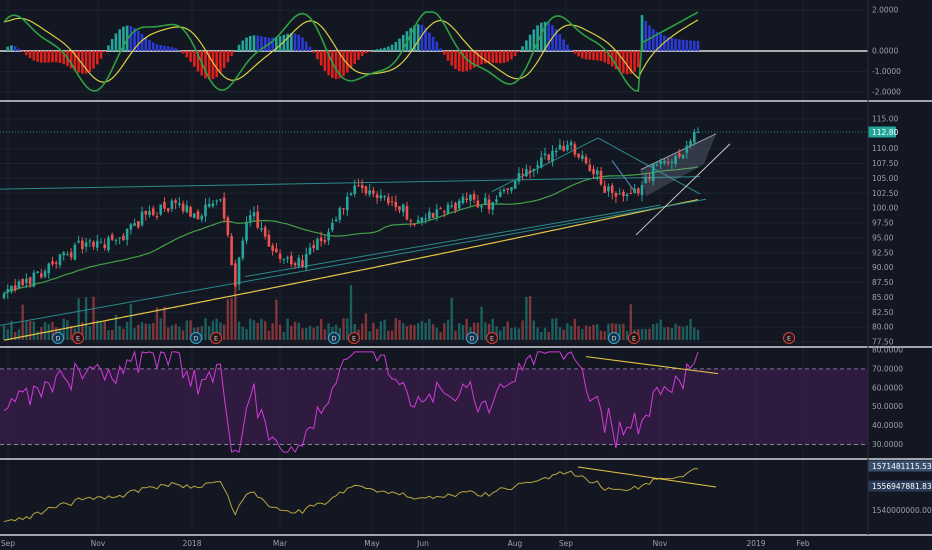  What do you see at coordinates (647, 477) in the screenshot?
I see `obv-divergence-line` at bounding box center [647, 477].